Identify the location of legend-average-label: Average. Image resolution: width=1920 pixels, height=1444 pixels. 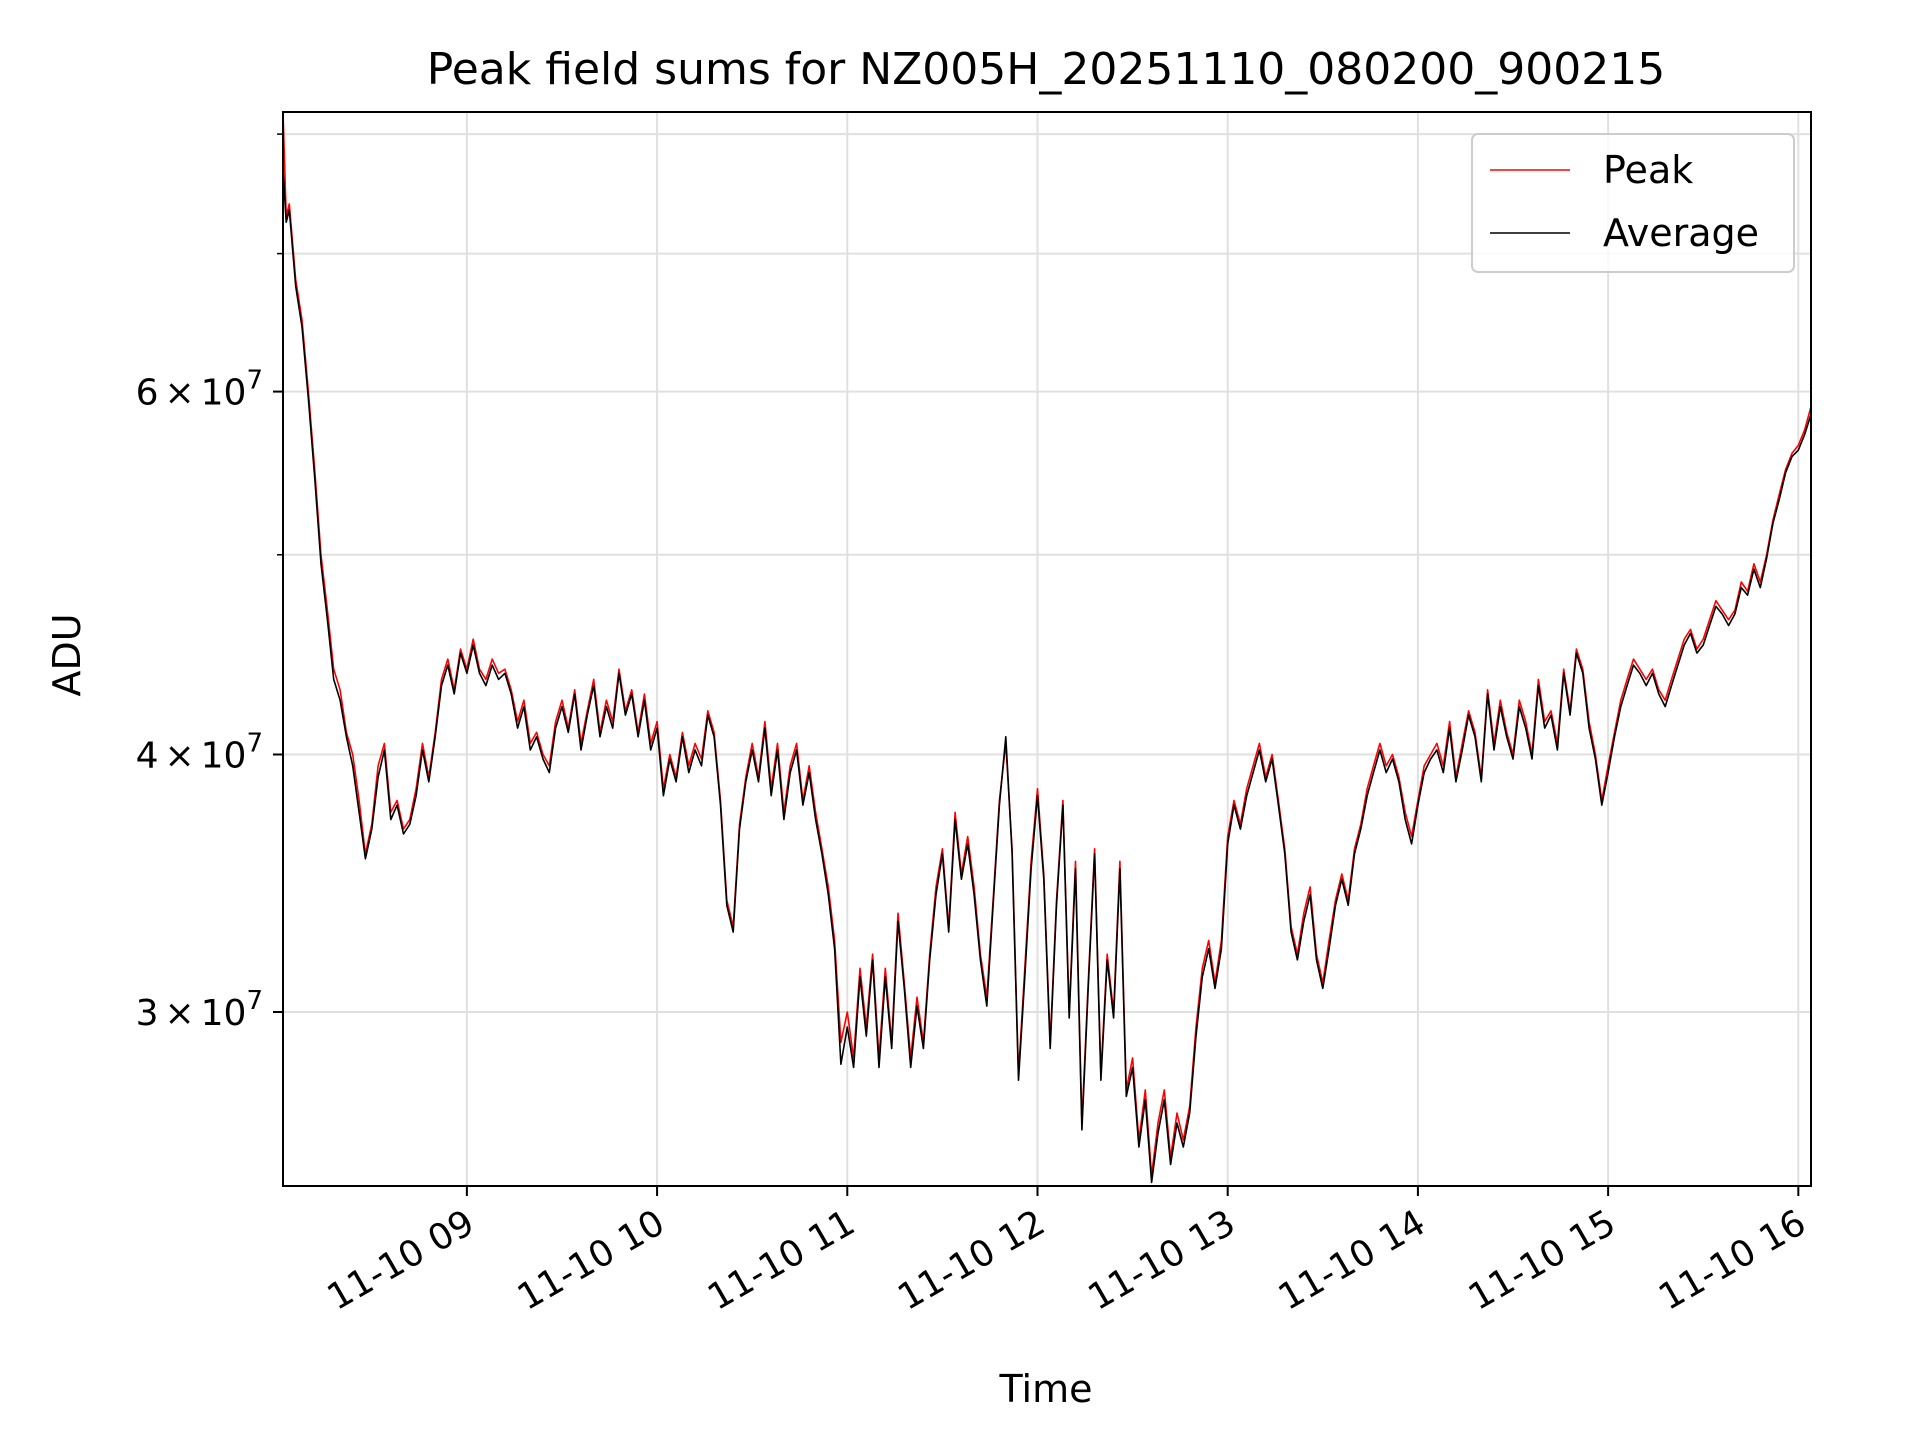
(1681, 233).